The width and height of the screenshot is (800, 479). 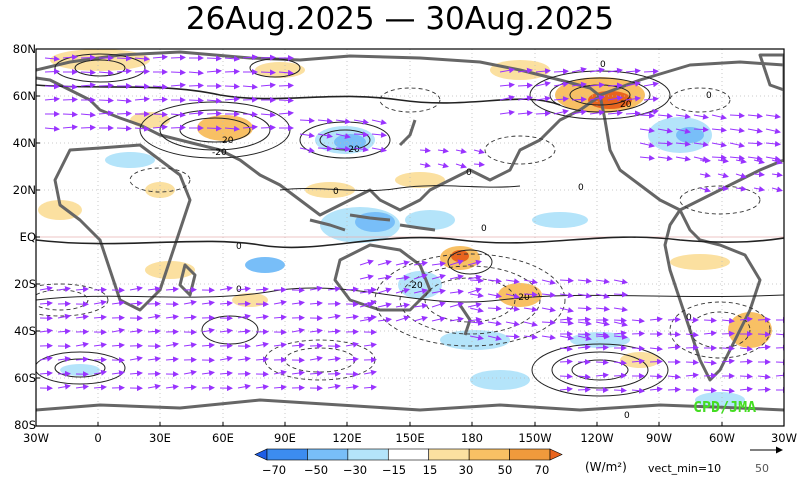 What do you see at coordinates (725, 407) in the screenshot?
I see `credit-label: CPD/JMA` at bounding box center [725, 407].